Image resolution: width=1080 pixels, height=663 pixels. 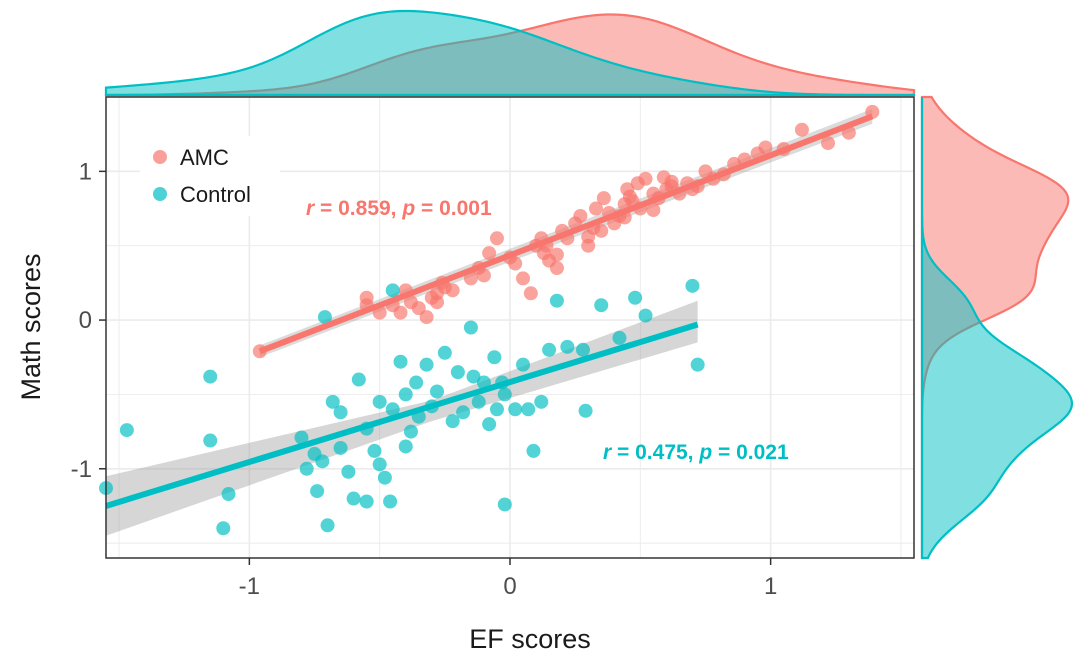 I want to click on right-density-control, so click(x=997, y=328).